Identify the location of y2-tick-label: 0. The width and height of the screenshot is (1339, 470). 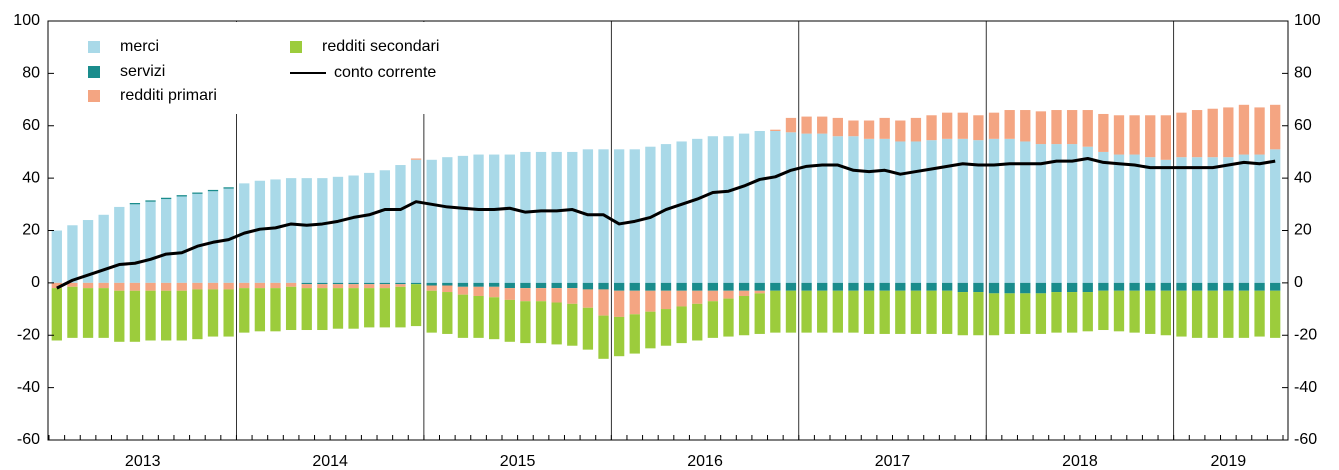
(1298, 282).